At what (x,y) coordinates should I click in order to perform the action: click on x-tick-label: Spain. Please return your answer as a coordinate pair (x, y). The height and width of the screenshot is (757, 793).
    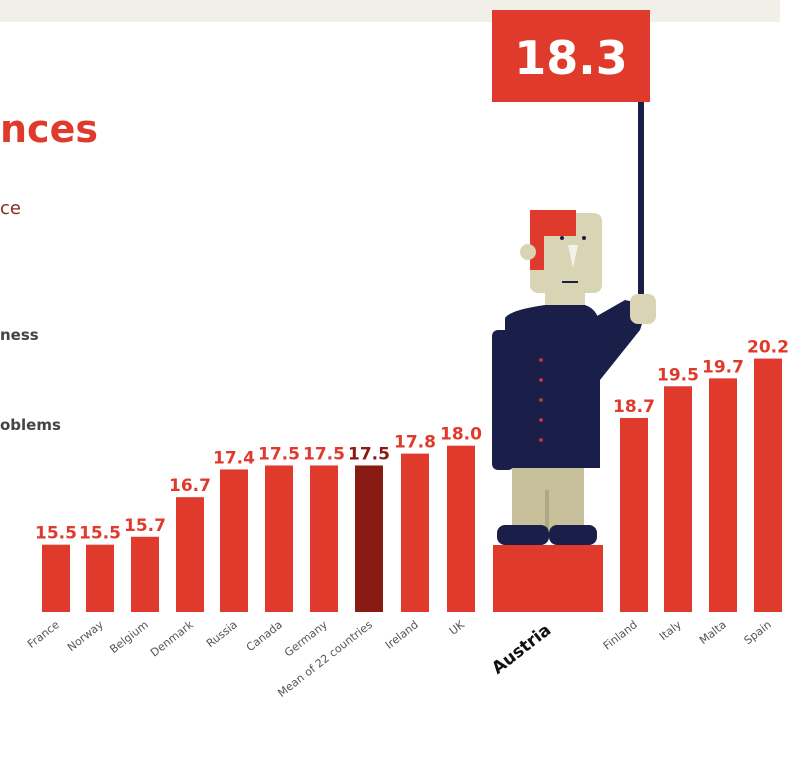
    Looking at the image, I should click on (758, 632).